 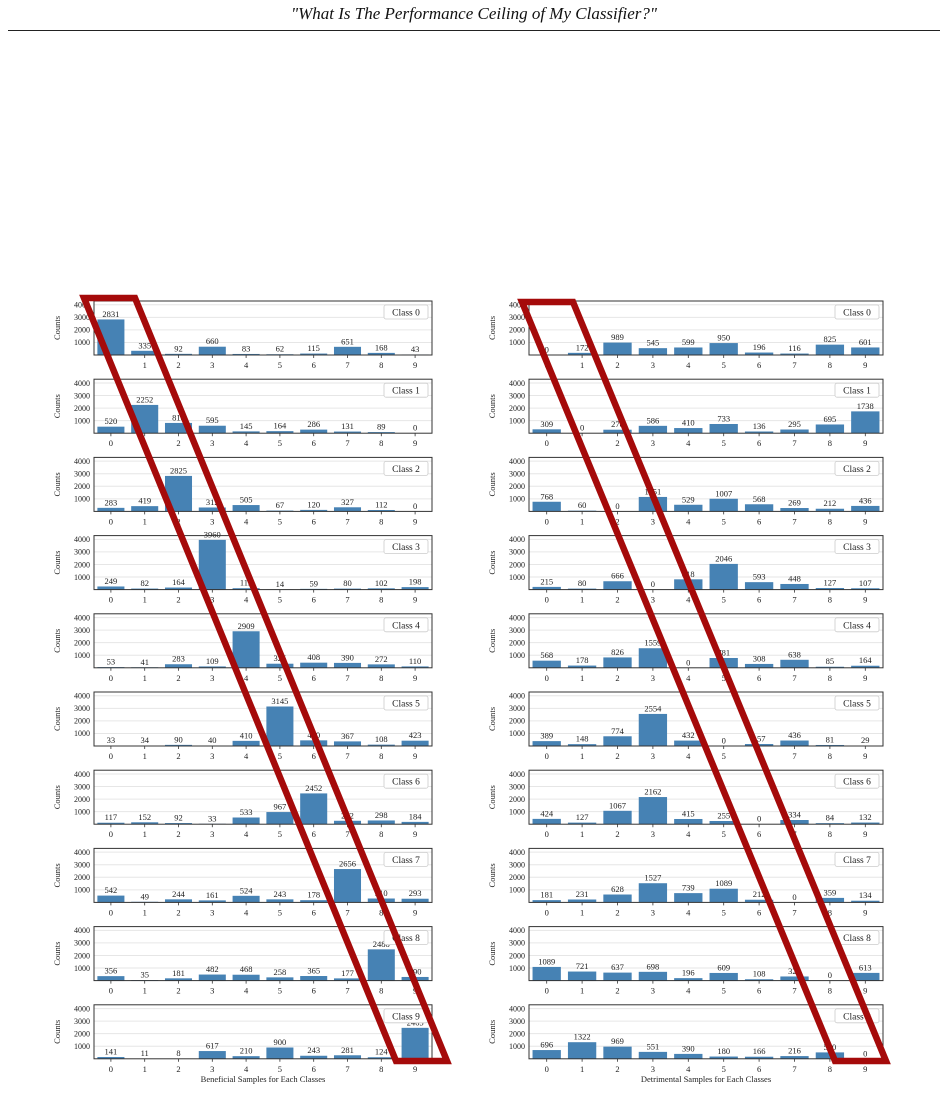 What do you see at coordinates (144, 501) in the screenshot?
I see `bar-value-label: 419` at bounding box center [144, 501].